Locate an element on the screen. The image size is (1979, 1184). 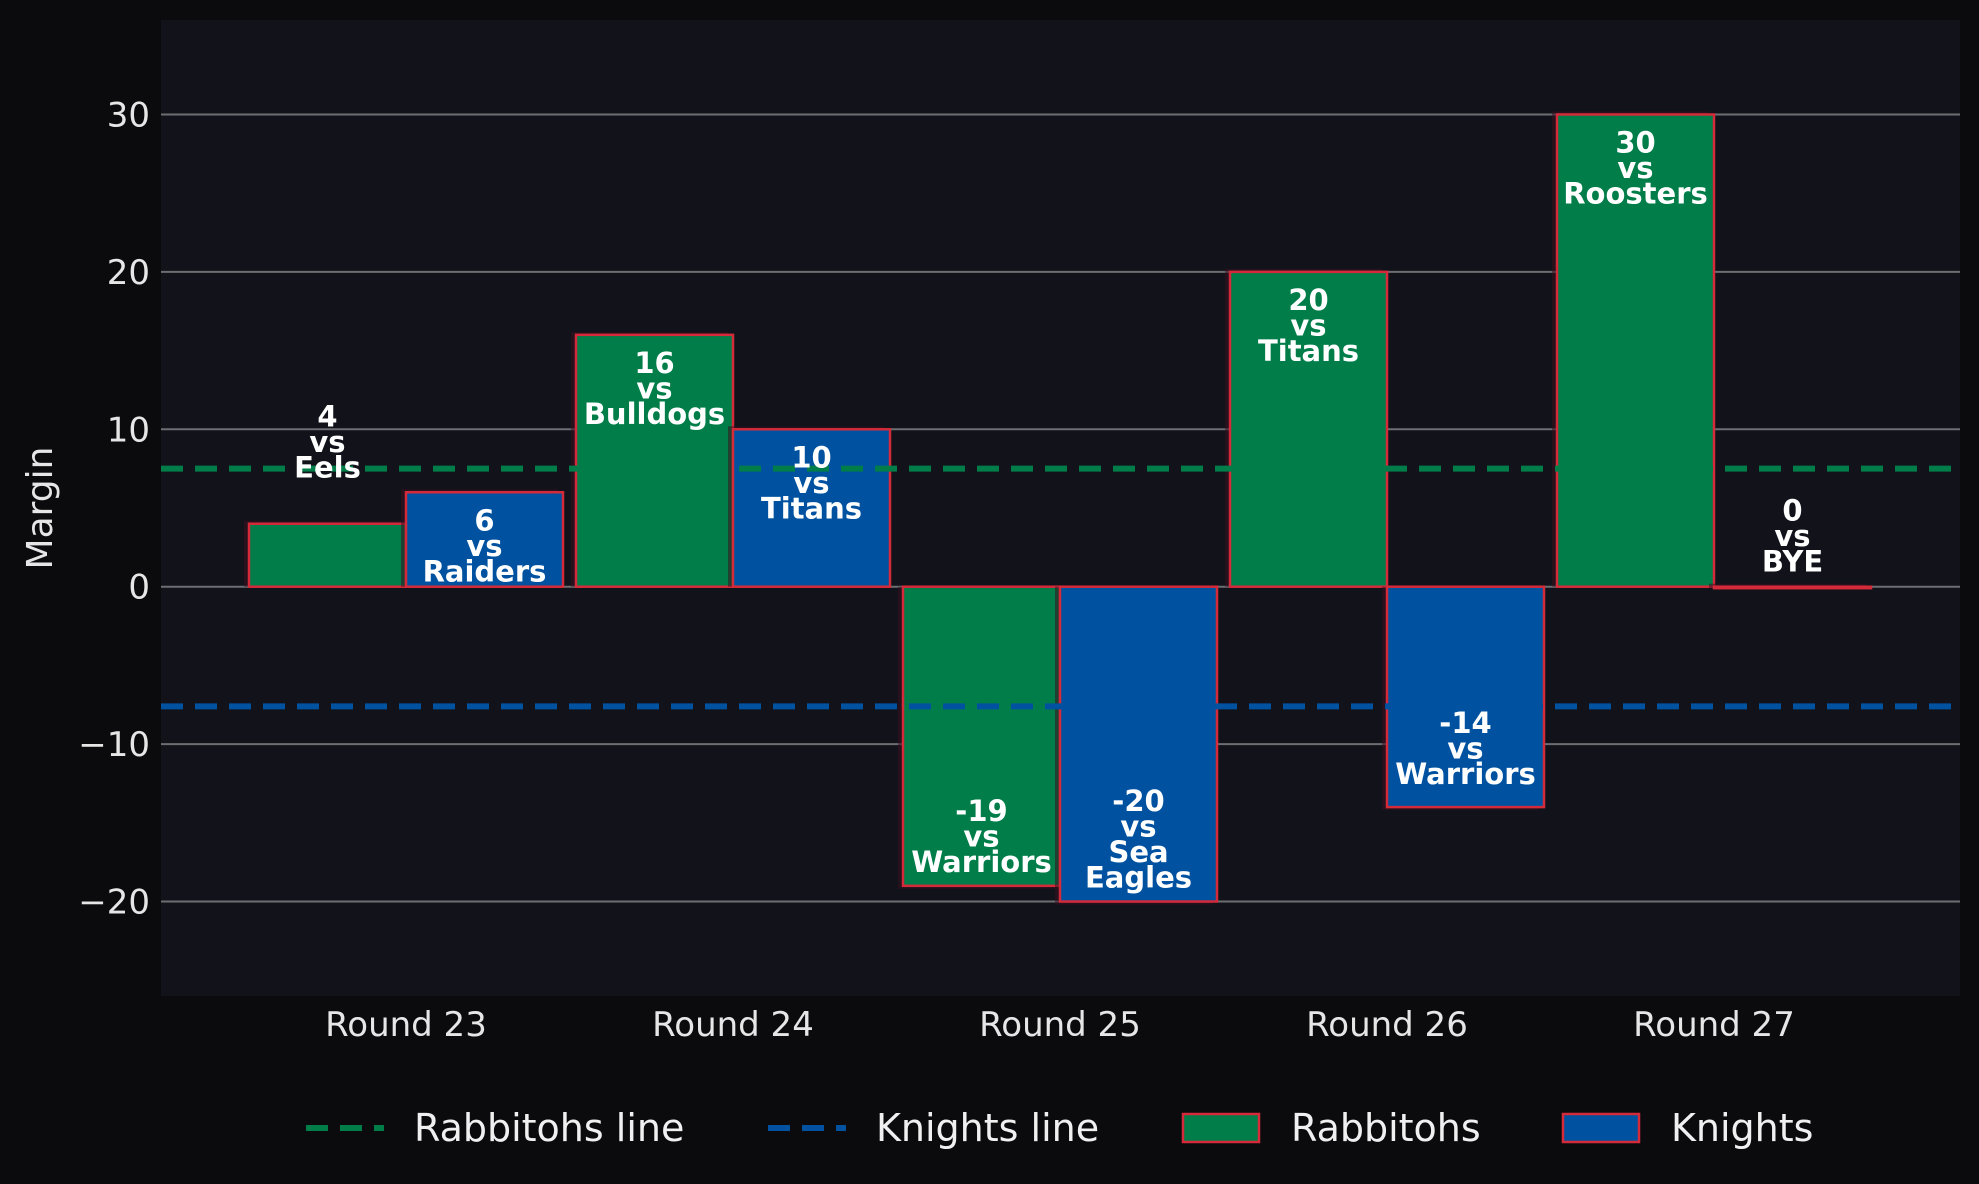
y-axis-label: Margin is located at coordinates (40, 508).